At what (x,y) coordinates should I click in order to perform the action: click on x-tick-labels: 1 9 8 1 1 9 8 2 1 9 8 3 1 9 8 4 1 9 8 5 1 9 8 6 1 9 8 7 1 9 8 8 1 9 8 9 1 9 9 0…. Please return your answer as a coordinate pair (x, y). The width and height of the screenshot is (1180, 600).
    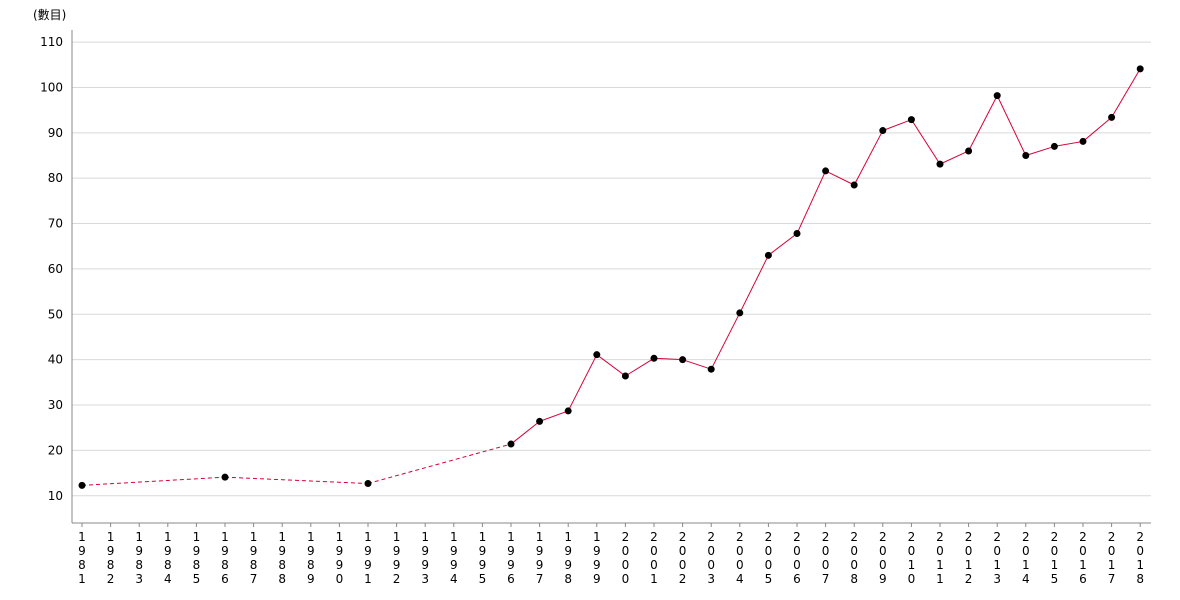
    Looking at the image, I should click on (611, 558).